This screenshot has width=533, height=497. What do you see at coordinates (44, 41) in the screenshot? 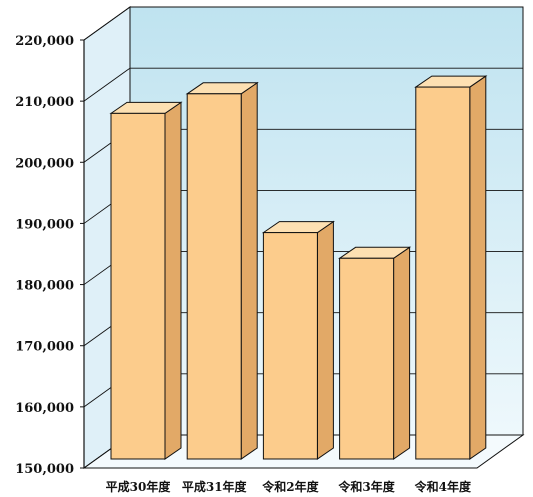
I see `y-tick-label: 220,000` at bounding box center [44, 41].